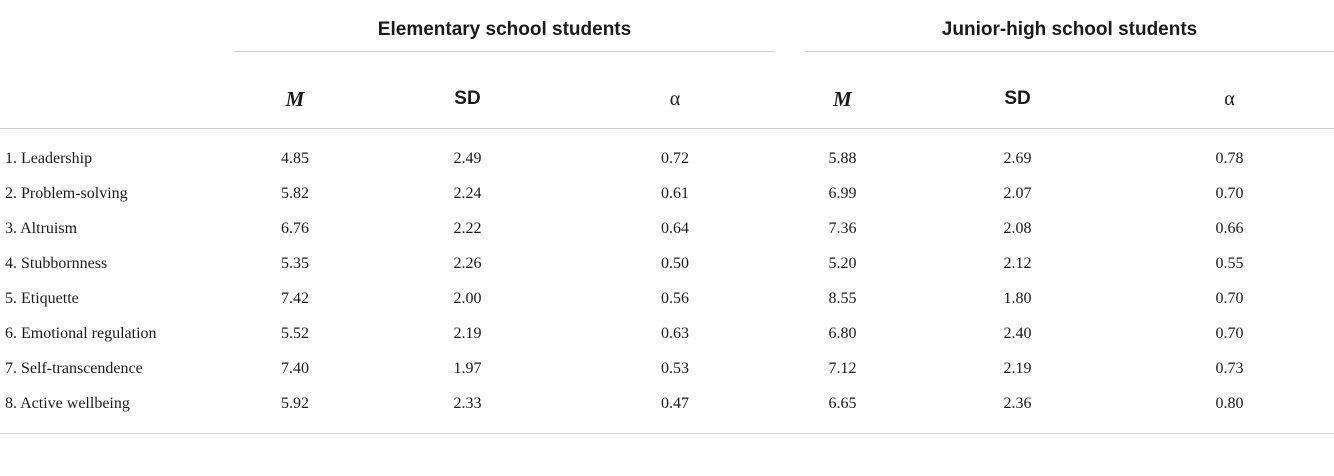 The width and height of the screenshot is (1334, 476). I want to click on row-label: 4. Stubbornness, so click(56, 263).